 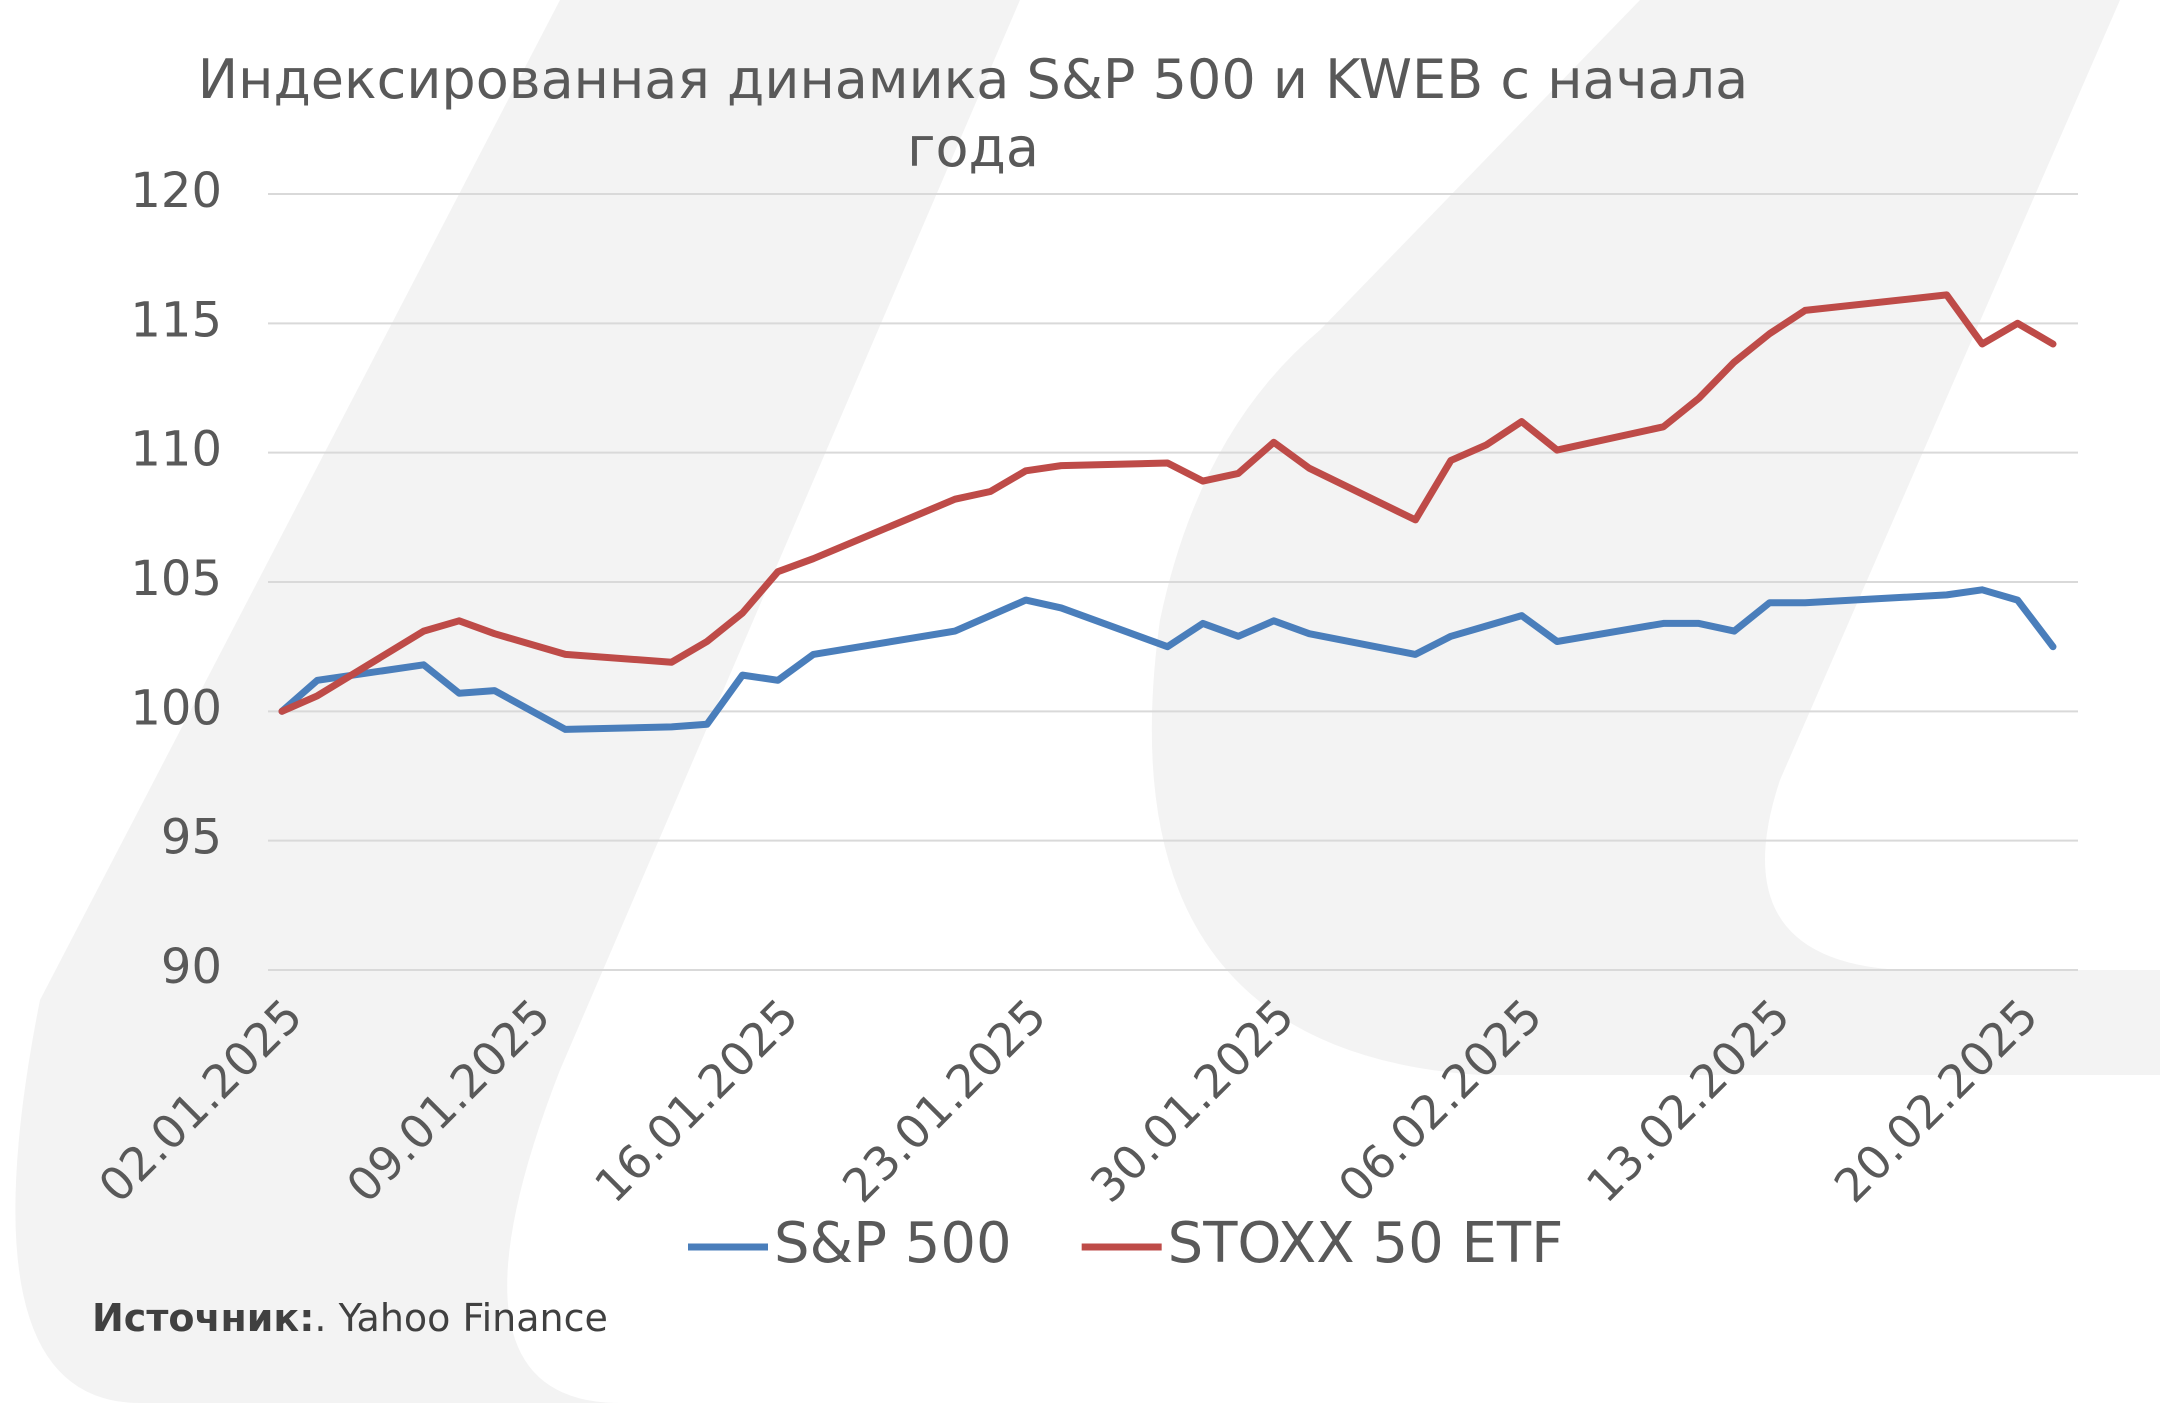 What do you see at coordinates (191, 967) in the screenshot?
I see `y-tick-label: 90` at bounding box center [191, 967].